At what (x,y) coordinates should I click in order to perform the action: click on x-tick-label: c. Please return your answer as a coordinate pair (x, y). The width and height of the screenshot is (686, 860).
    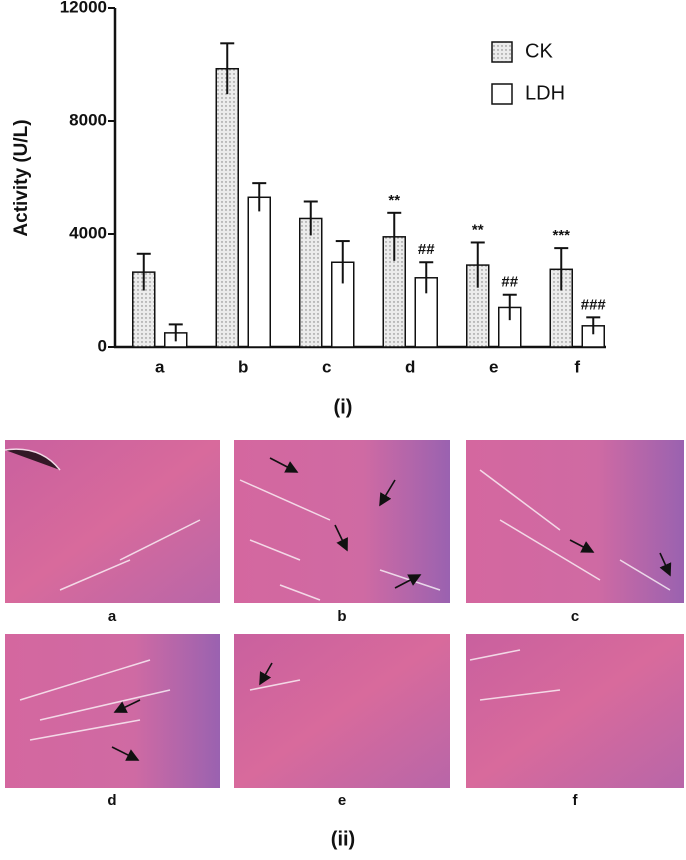
    Looking at the image, I should click on (326, 366).